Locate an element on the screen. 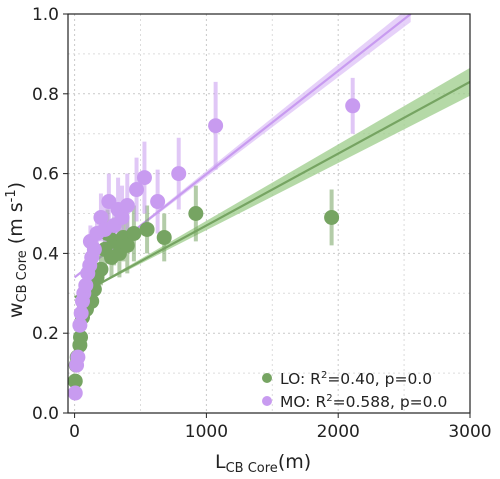 This screenshot has height=479, width=500. x-axis-label-unit: (m) is located at coordinates (294, 462).